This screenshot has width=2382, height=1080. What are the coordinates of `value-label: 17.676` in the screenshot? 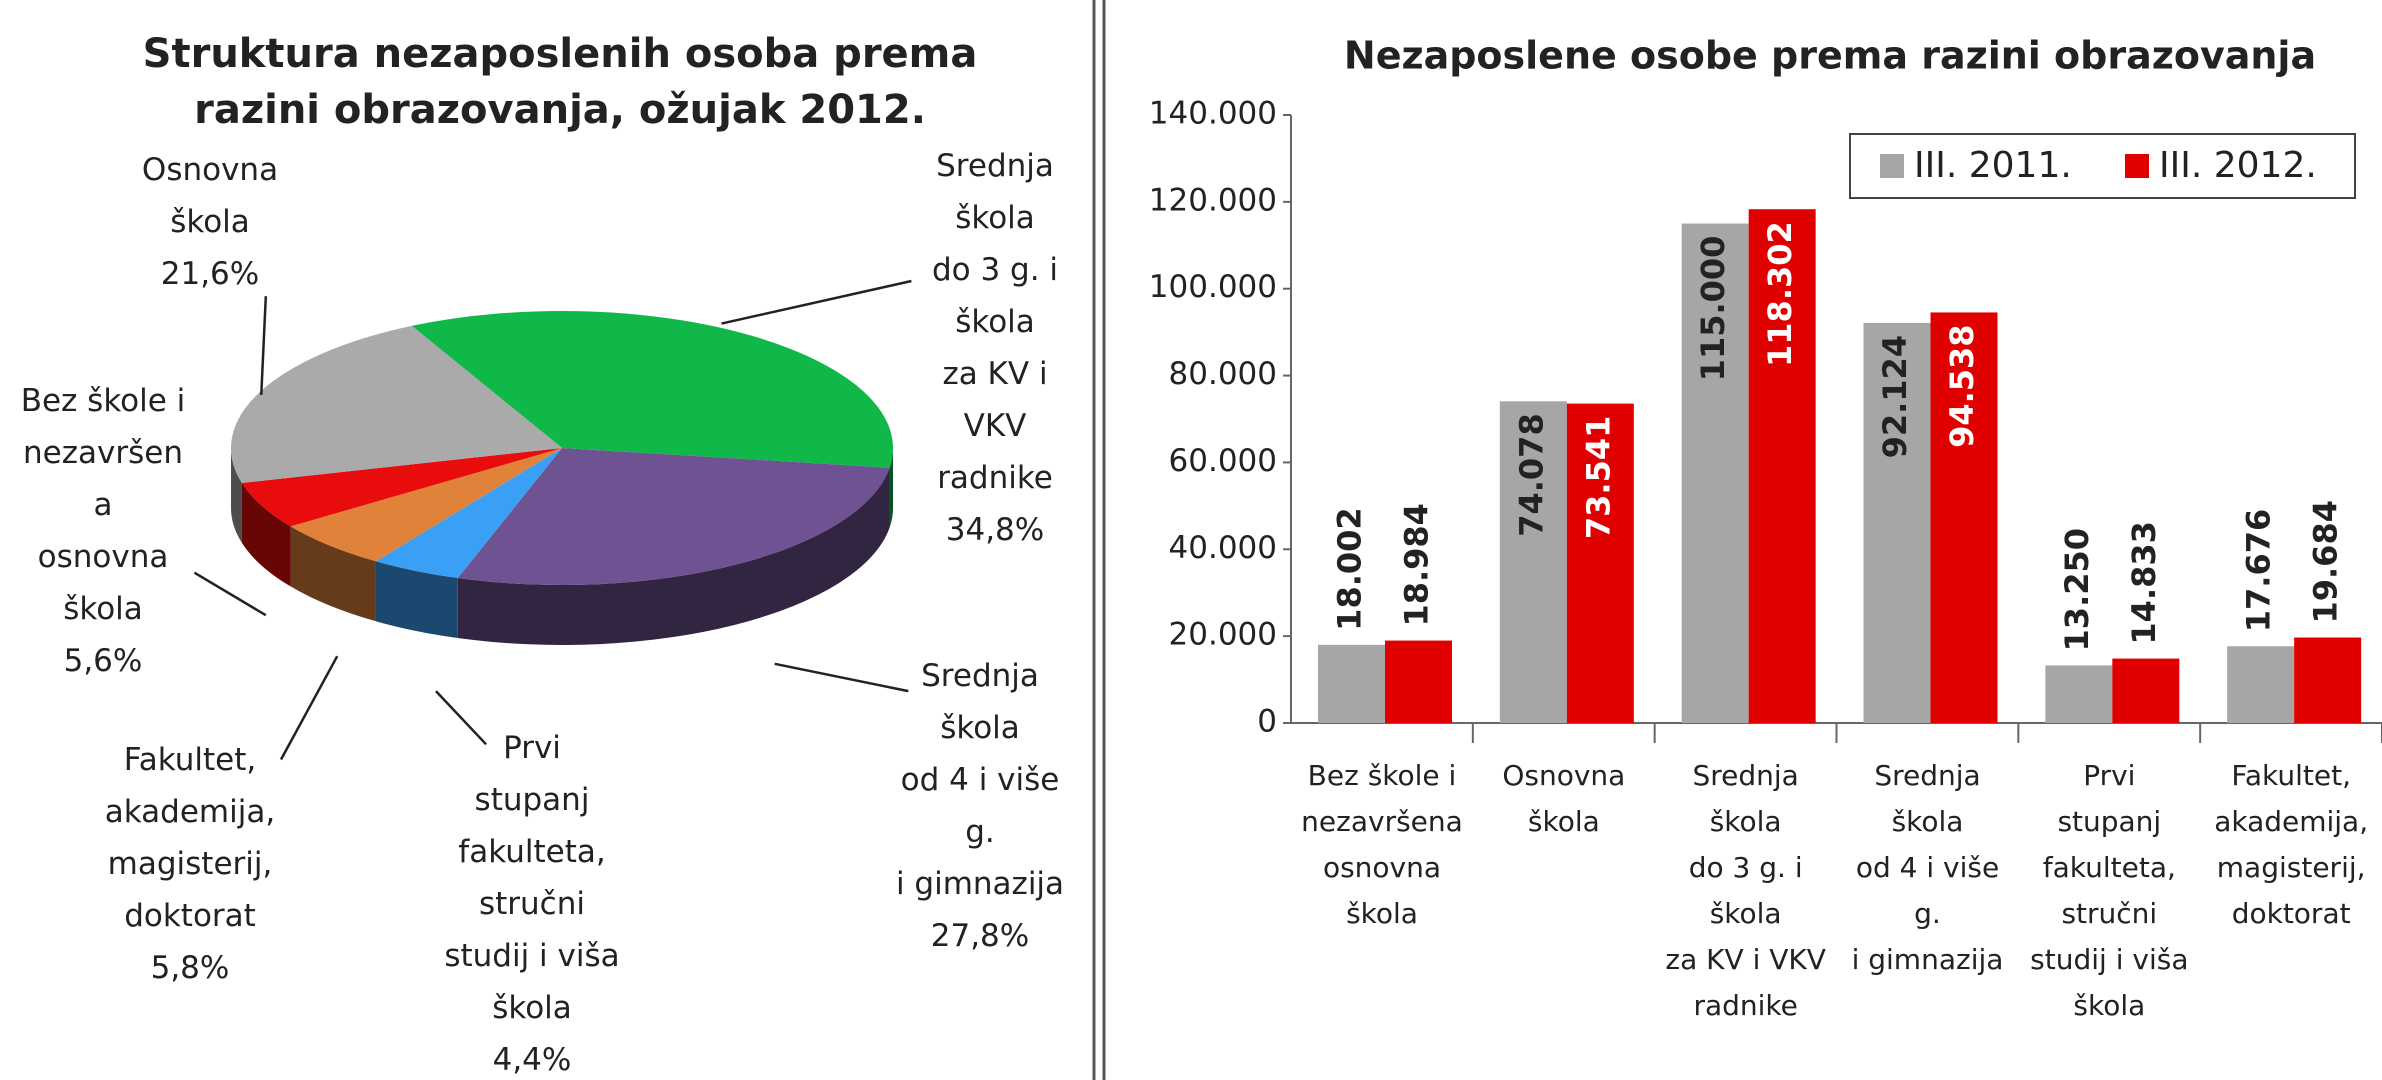 It's located at (2259, 570).